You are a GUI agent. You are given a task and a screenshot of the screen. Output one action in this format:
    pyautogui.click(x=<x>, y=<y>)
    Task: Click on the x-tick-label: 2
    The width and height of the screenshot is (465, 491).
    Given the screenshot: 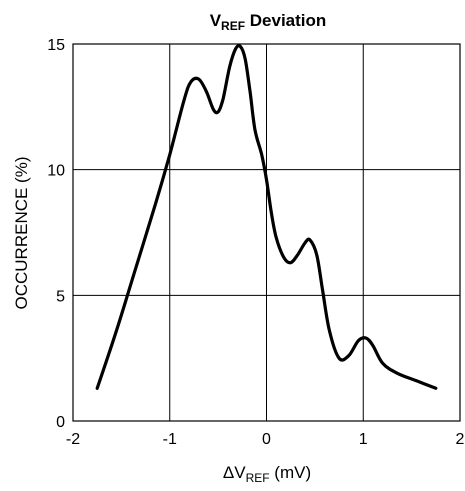 What is the action you would take?
    pyautogui.click(x=460, y=439)
    